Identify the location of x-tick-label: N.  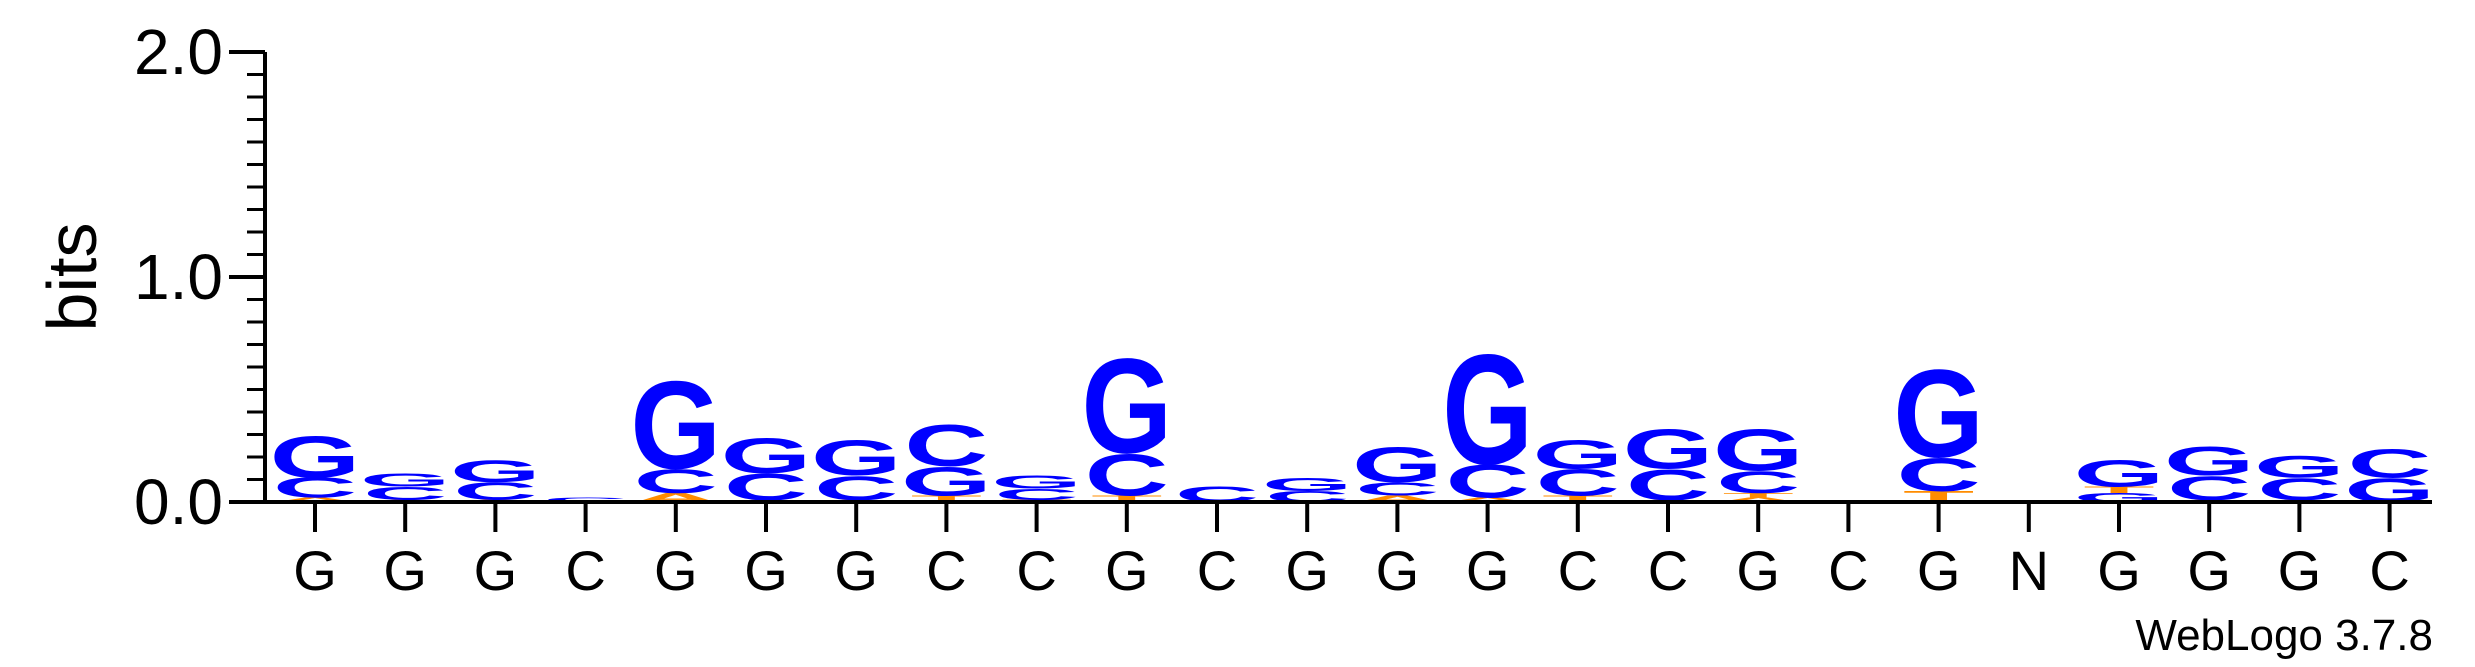
(2029, 570).